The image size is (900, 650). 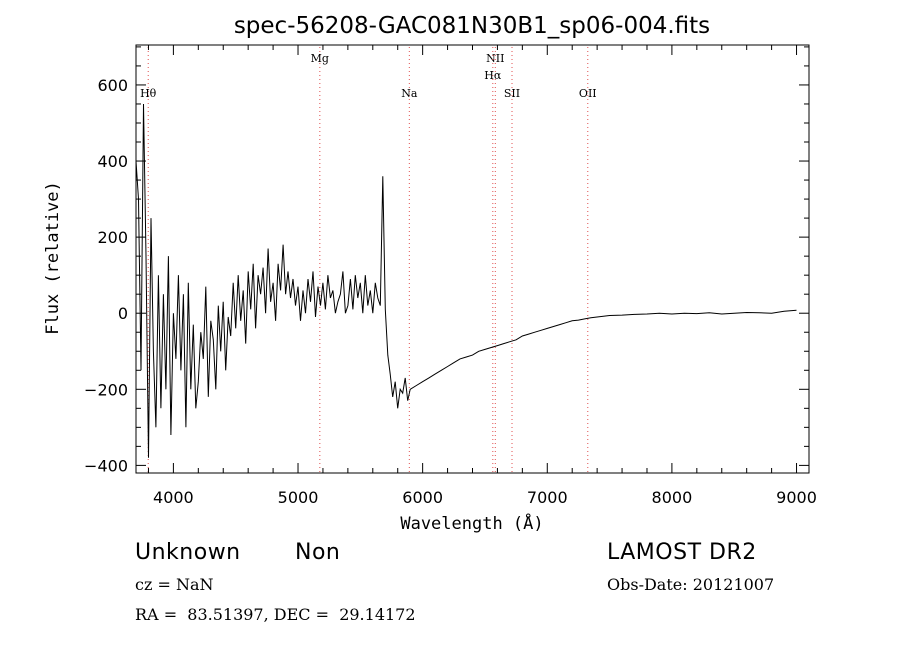 What do you see at coordinates (320, 58) in the screenshot?
I see `spectral-line-label: Mg` at bounding box center [320, 58].